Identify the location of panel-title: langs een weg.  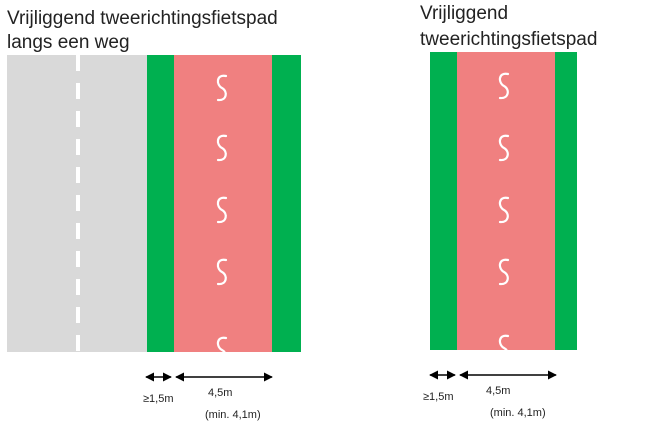
(68, 42).